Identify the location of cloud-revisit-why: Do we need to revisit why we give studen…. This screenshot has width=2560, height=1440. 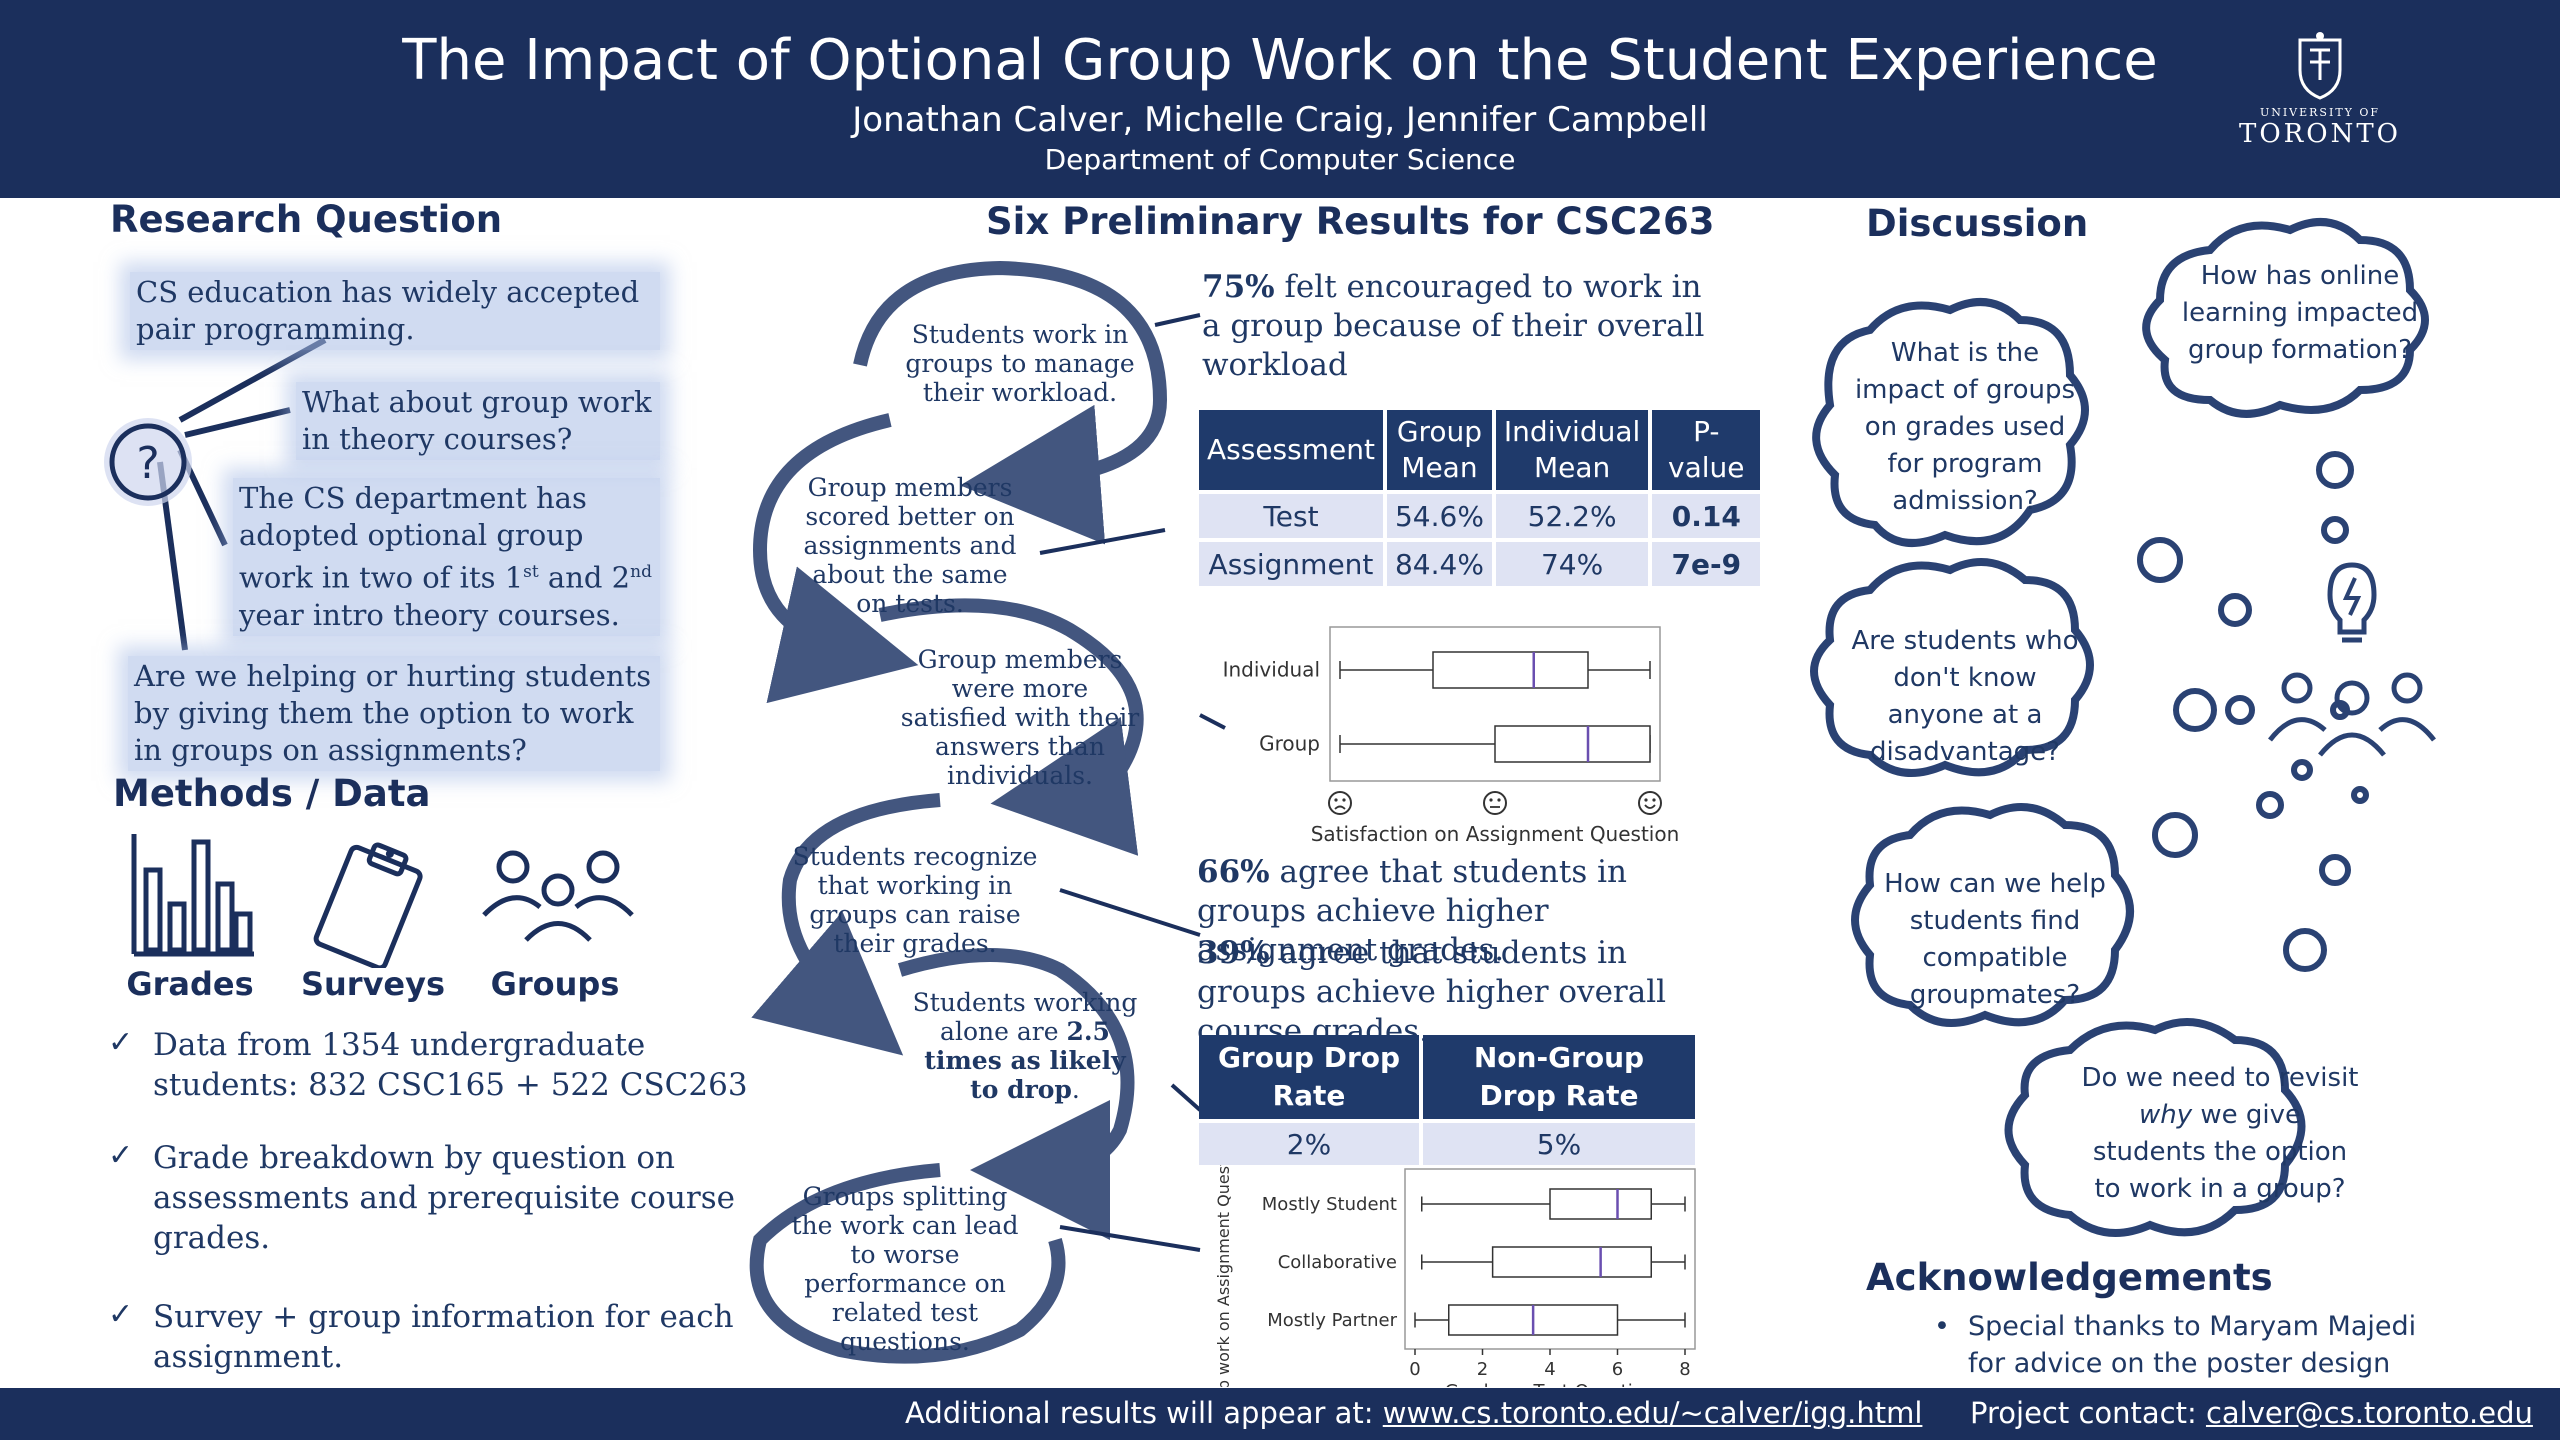
(2220, 1133).